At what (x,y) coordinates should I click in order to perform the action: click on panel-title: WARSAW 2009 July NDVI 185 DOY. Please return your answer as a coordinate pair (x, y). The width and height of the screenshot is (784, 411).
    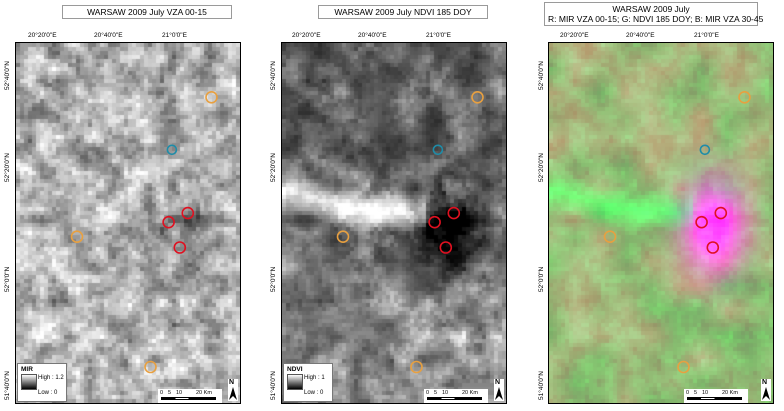
    Looking at the image, I should click on (403, 12).